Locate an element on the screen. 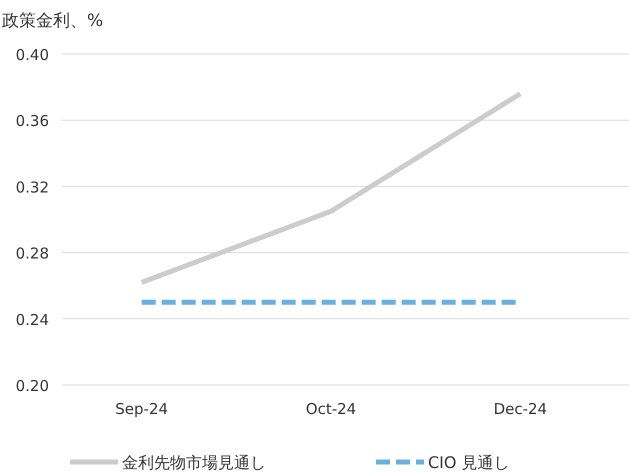 This screenshot has height=472, width=629. x-tick-label: Sep-24 is located at coordinates (141, 409).